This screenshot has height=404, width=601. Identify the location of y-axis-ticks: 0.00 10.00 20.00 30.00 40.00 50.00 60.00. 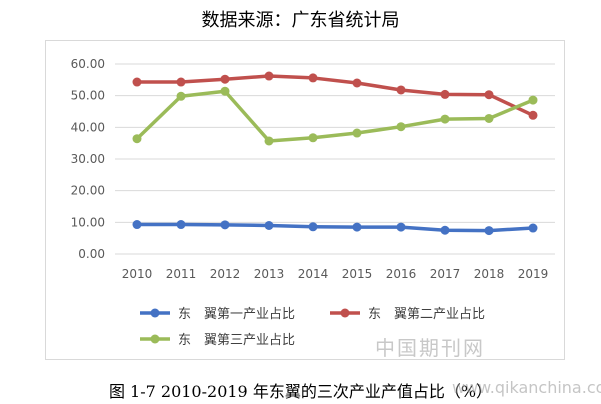
(88, 159).